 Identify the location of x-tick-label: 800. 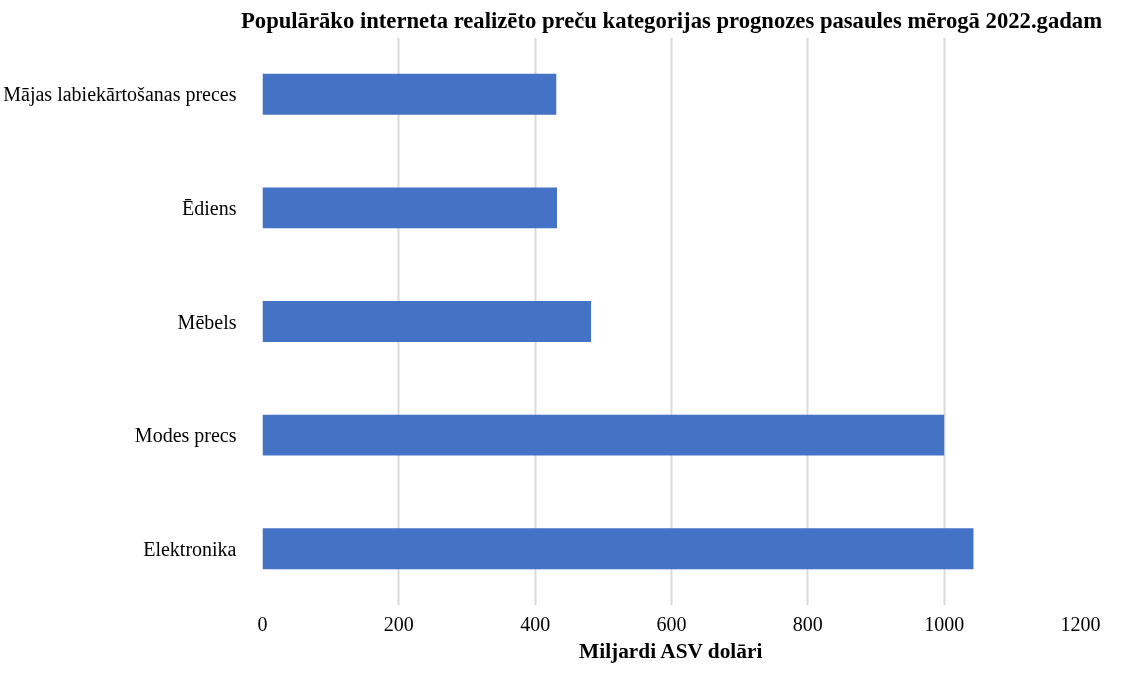
(807, 623).